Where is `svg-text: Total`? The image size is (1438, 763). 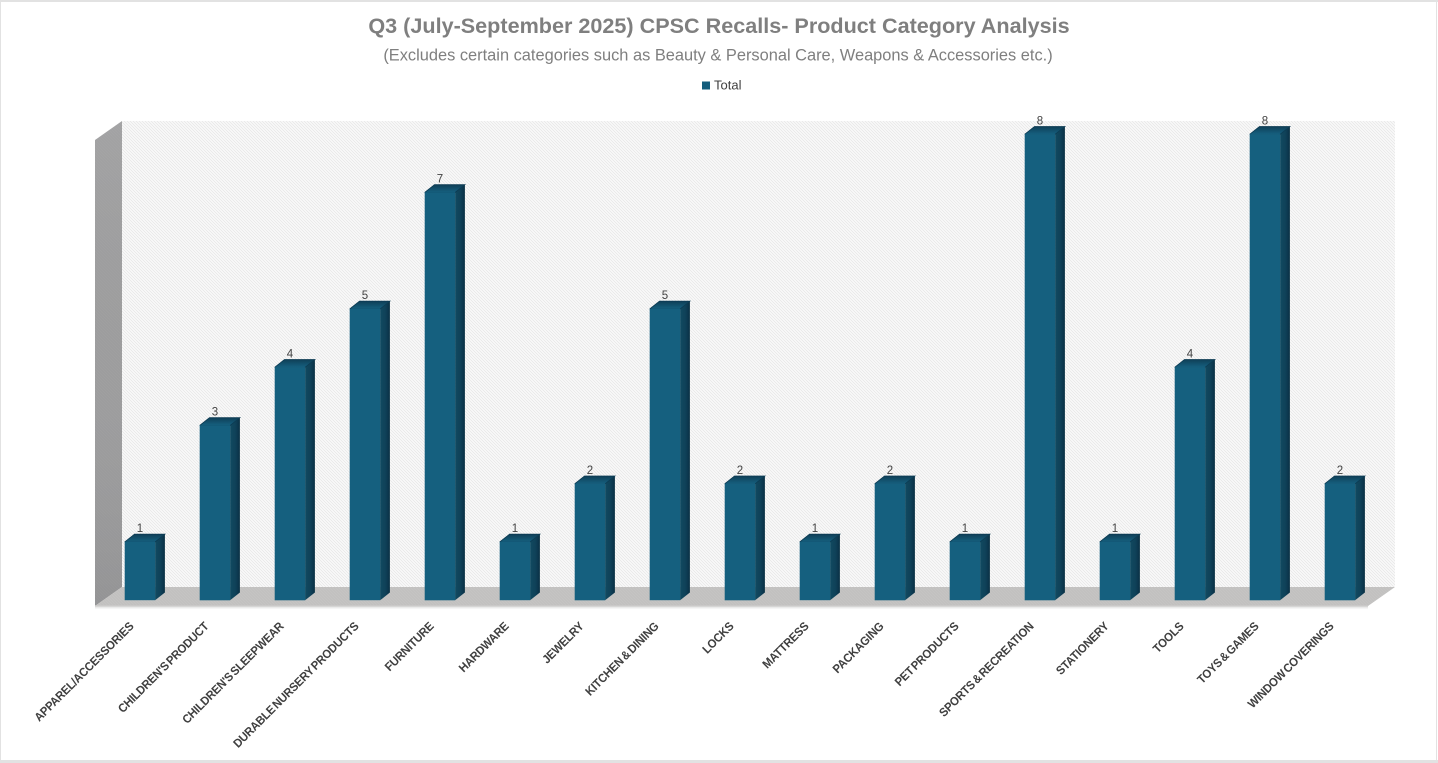 svg-text: Total is located at coordinates (728, 85).